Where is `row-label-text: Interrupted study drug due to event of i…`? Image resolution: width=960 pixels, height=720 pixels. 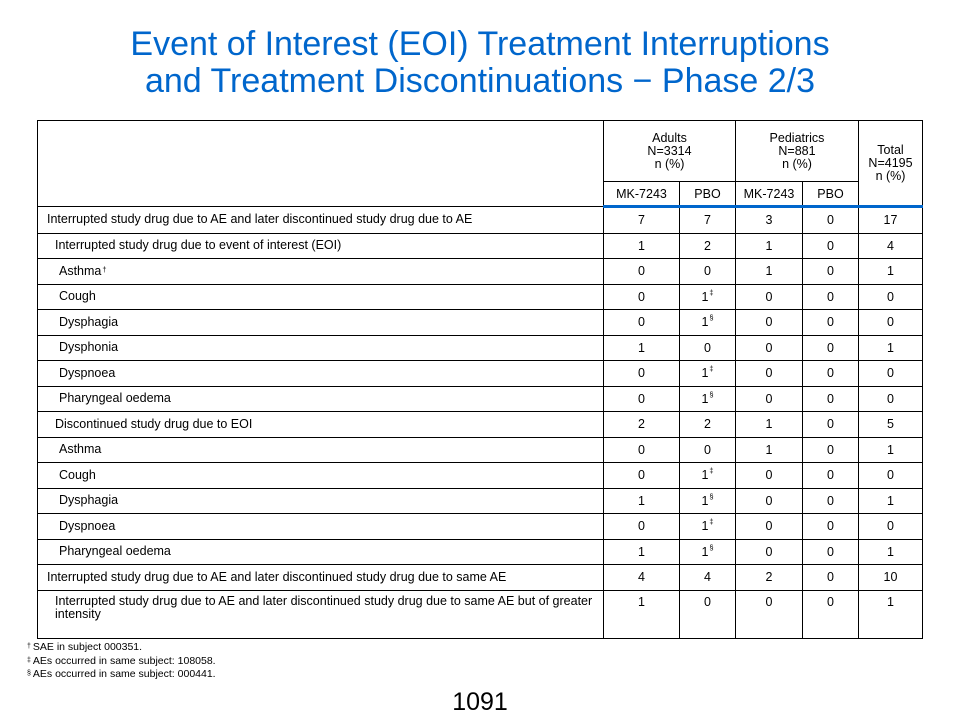
row-label-text: Interrupted study drug due to event of i… is located at coordinates (198, 245).